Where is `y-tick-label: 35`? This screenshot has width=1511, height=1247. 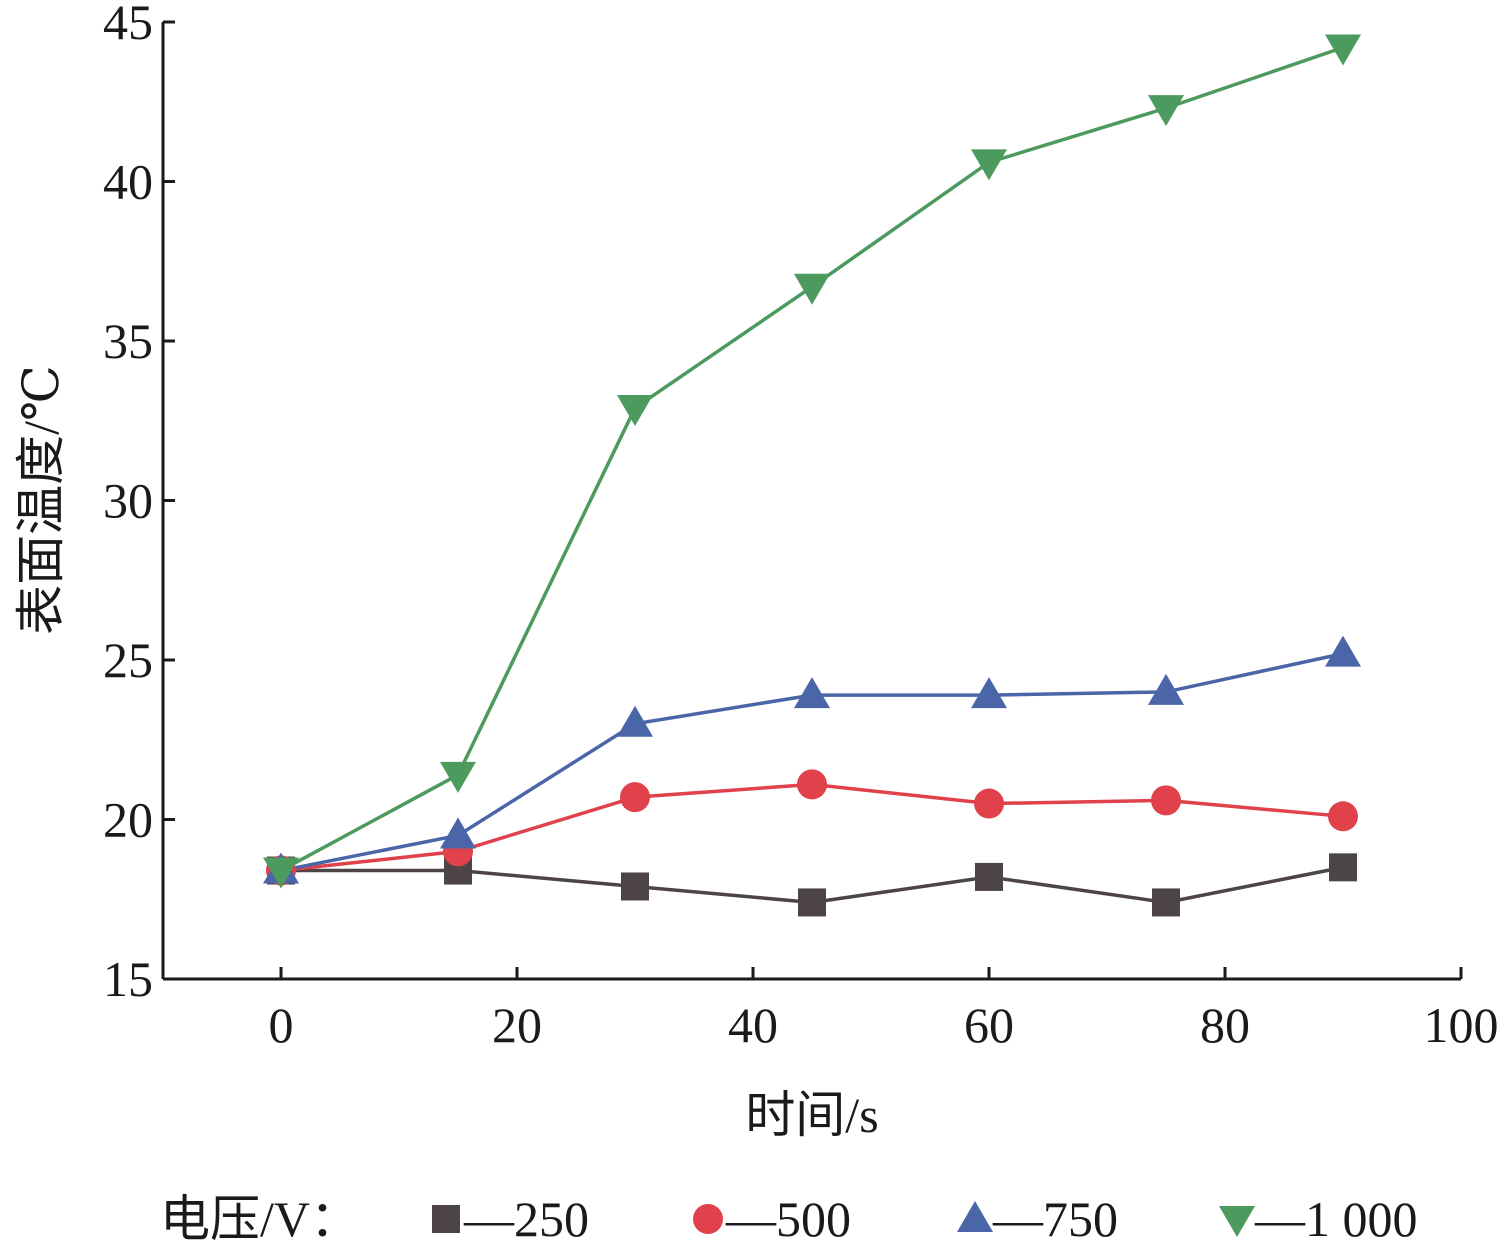
y-tick-label: 35 is located at coordinates (128, 341).